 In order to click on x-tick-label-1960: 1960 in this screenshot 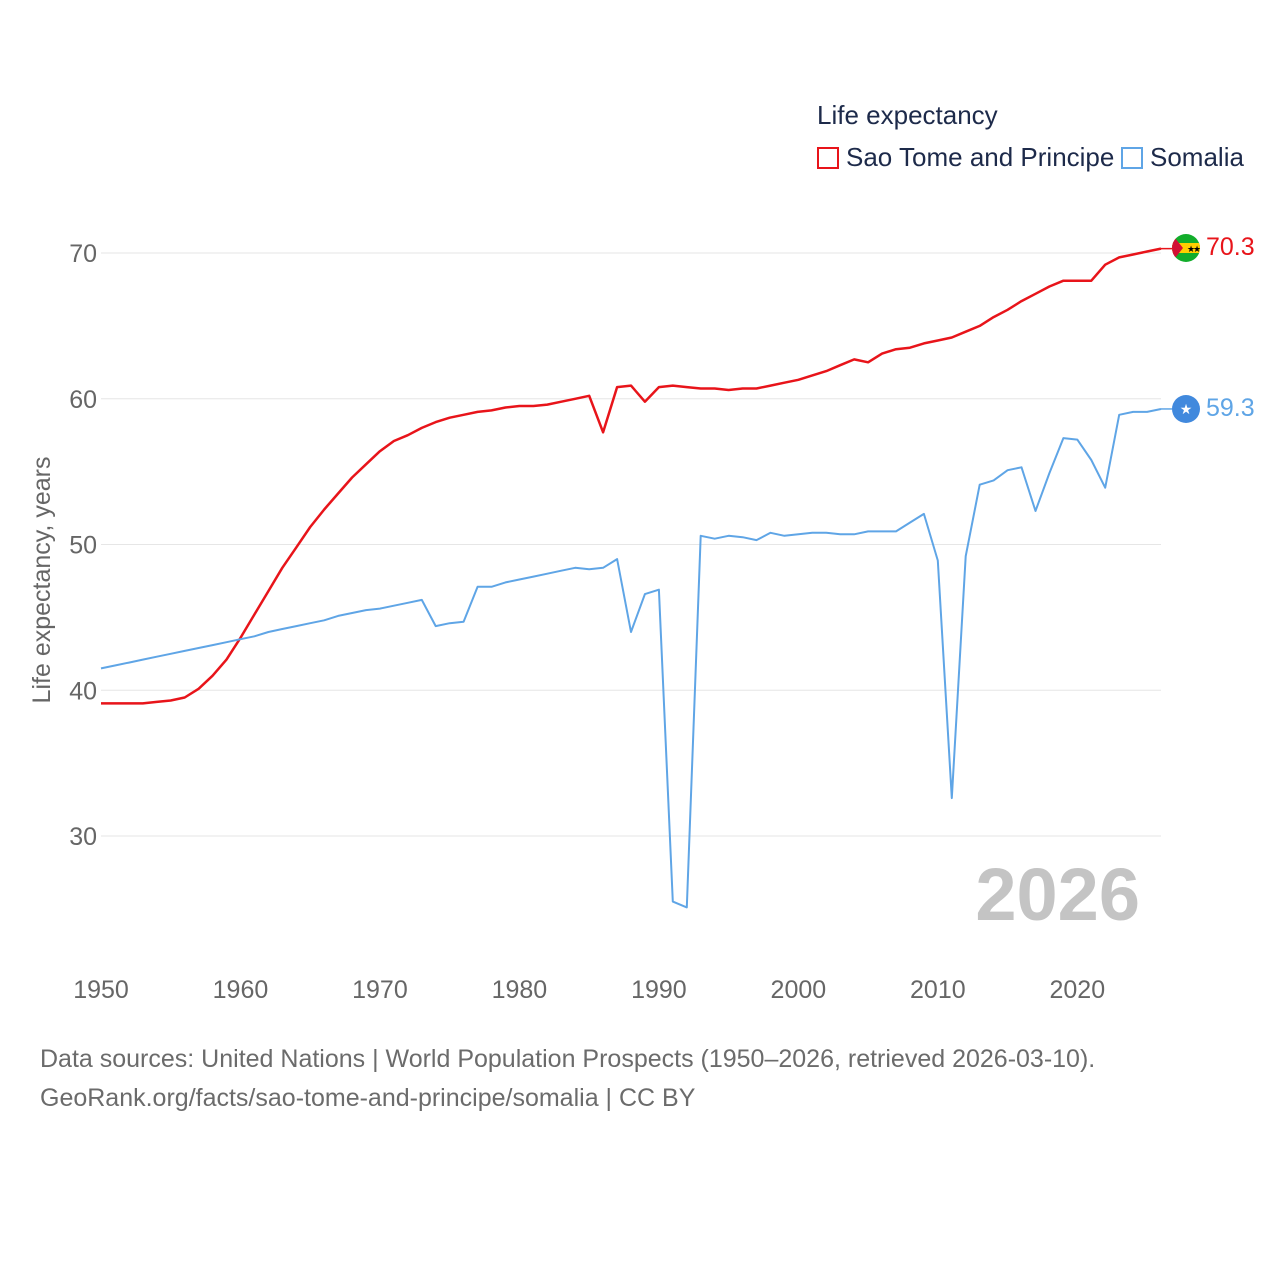, I will do `click(241, 990)`.